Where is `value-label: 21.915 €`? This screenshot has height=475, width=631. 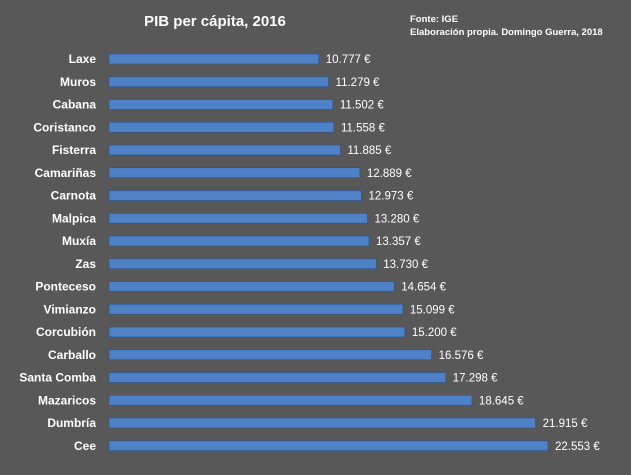
value-label: 21.915 € is located at coordinates (565, 424).